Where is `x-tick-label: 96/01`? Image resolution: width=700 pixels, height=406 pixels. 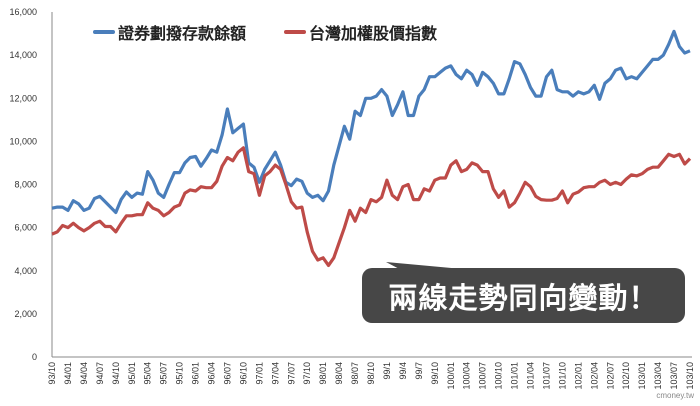 x-tick-label: 96/01 is located at coordinates (196, 373).